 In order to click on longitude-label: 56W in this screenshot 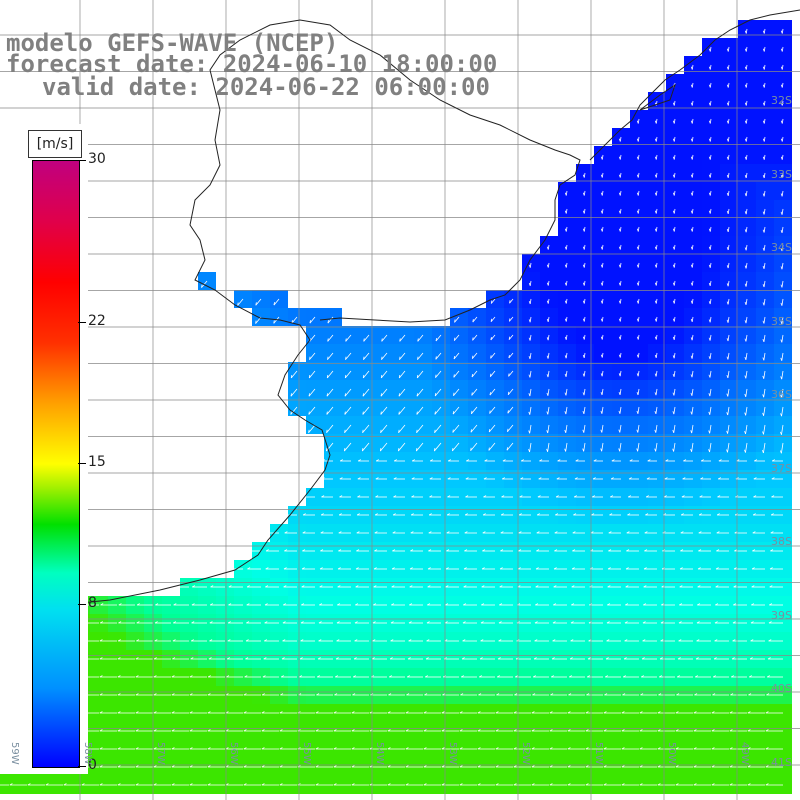, I will do `click(233, 753)`.